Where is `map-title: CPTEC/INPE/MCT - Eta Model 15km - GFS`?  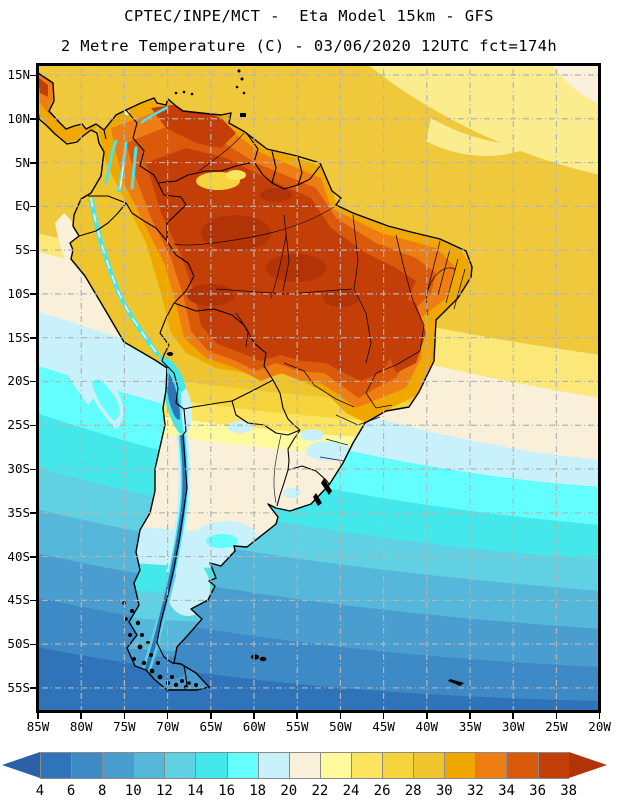 map-title: CPTEC/INPE/MCT - Eta Model 15km - GFS is located at coordinates (309, 16).